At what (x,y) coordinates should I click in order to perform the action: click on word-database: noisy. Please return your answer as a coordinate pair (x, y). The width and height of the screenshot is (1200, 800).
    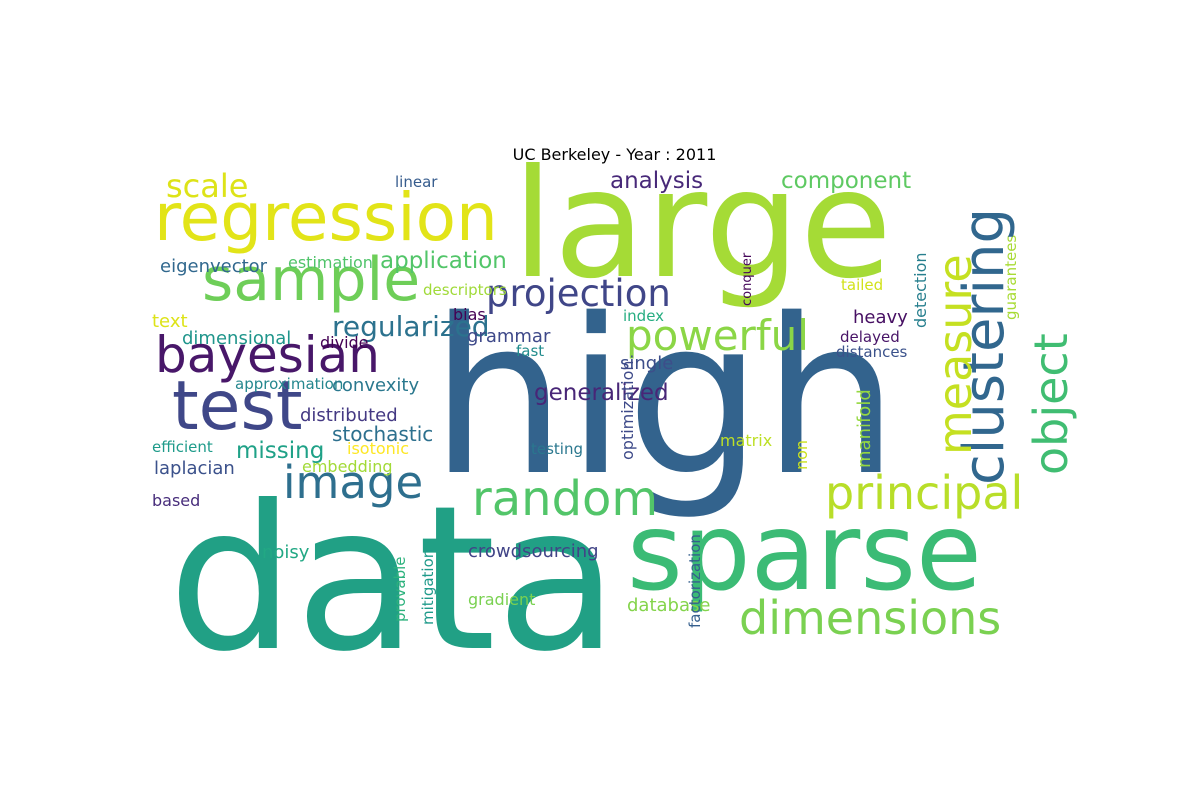
    Looking at the image, I should click on (286, 552).